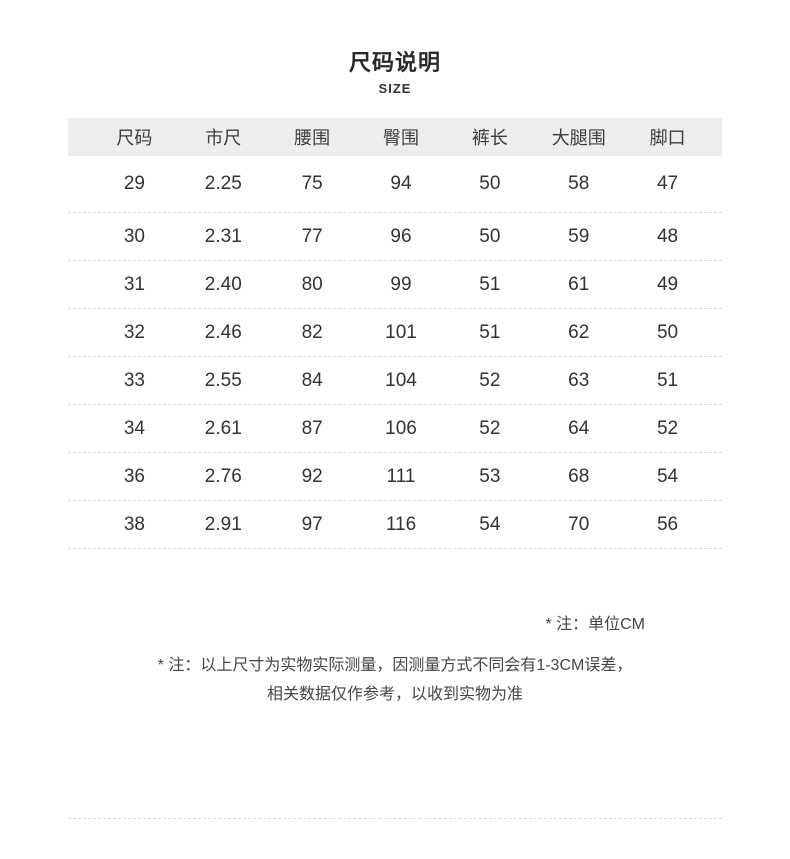 The width and height of the screenshot is (790, 859). Describe the element at coordinates (395, 818) in the screenshot. I see `bottom-divider` at that location.